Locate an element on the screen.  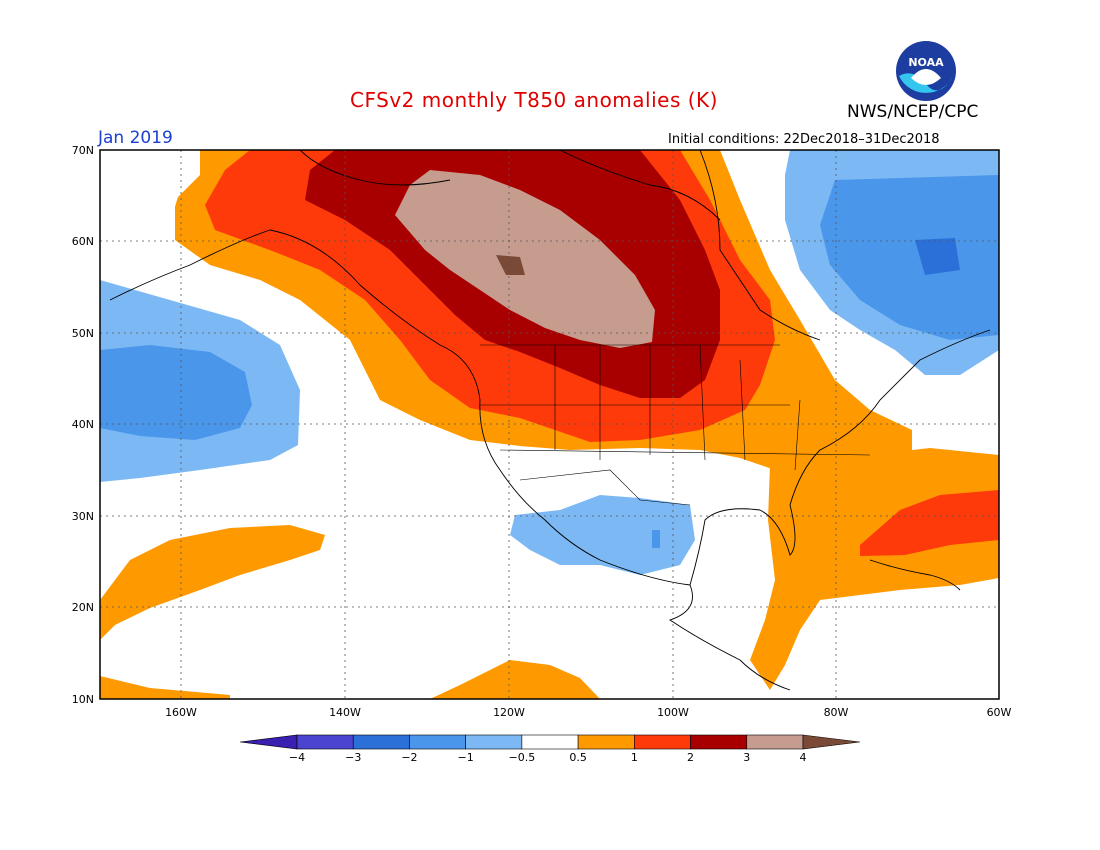
colorbar-label: −1 is located at coordinates (466, 757).